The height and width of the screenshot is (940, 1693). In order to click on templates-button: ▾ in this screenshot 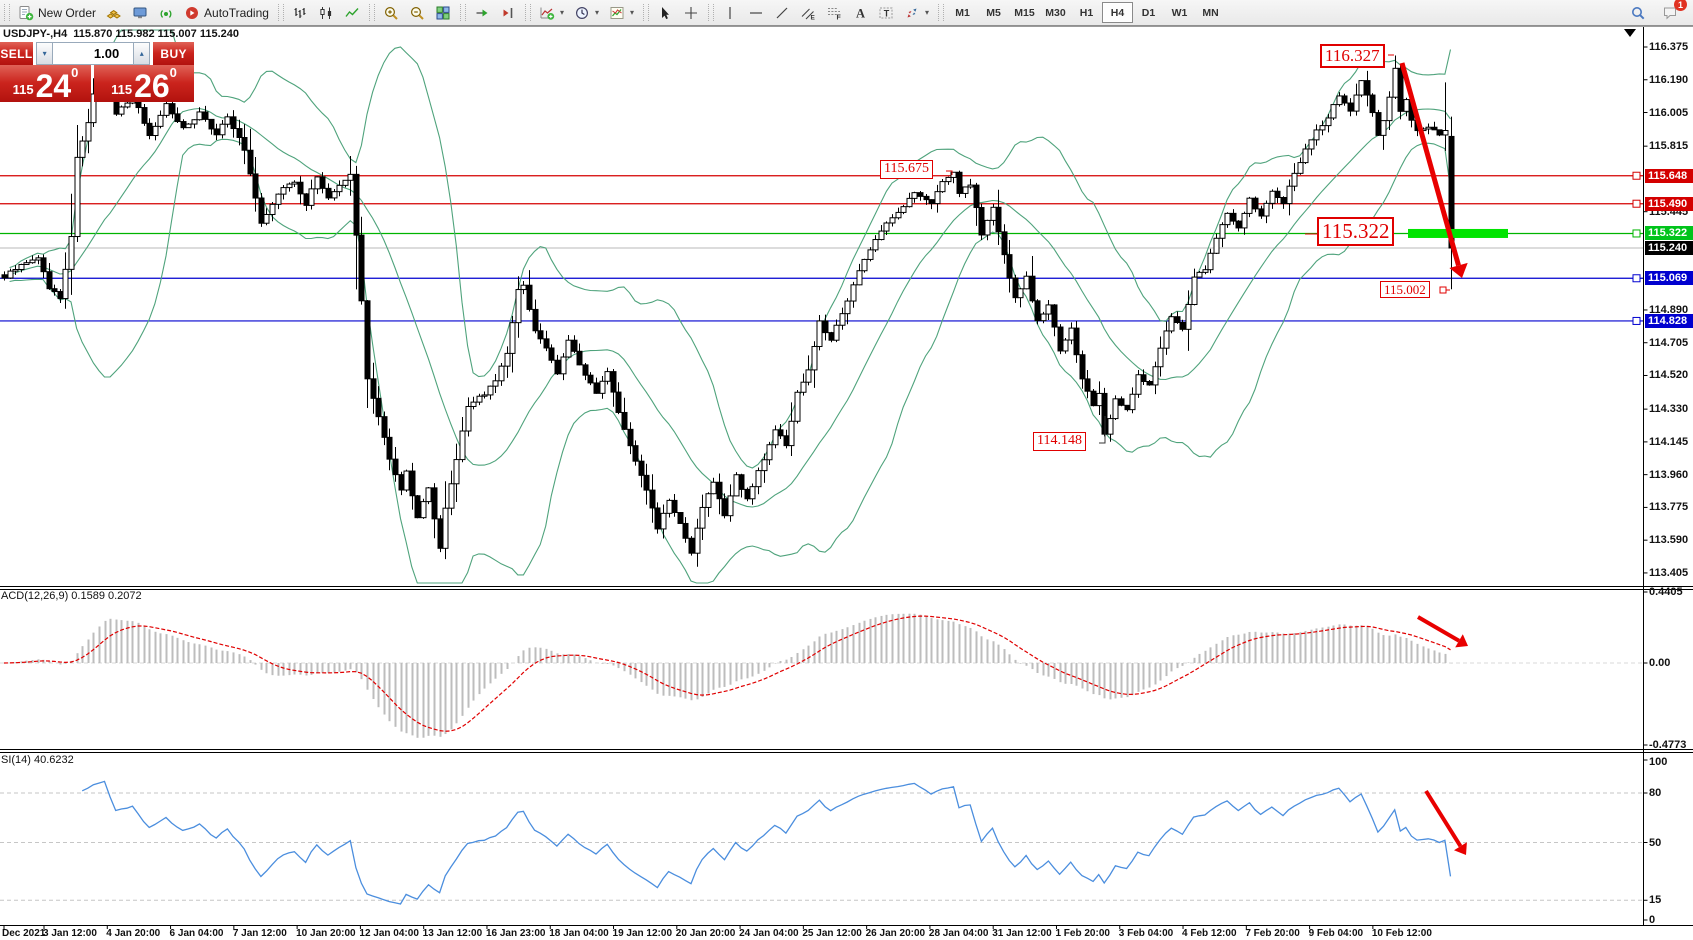, I will do `click(621, 12)`.